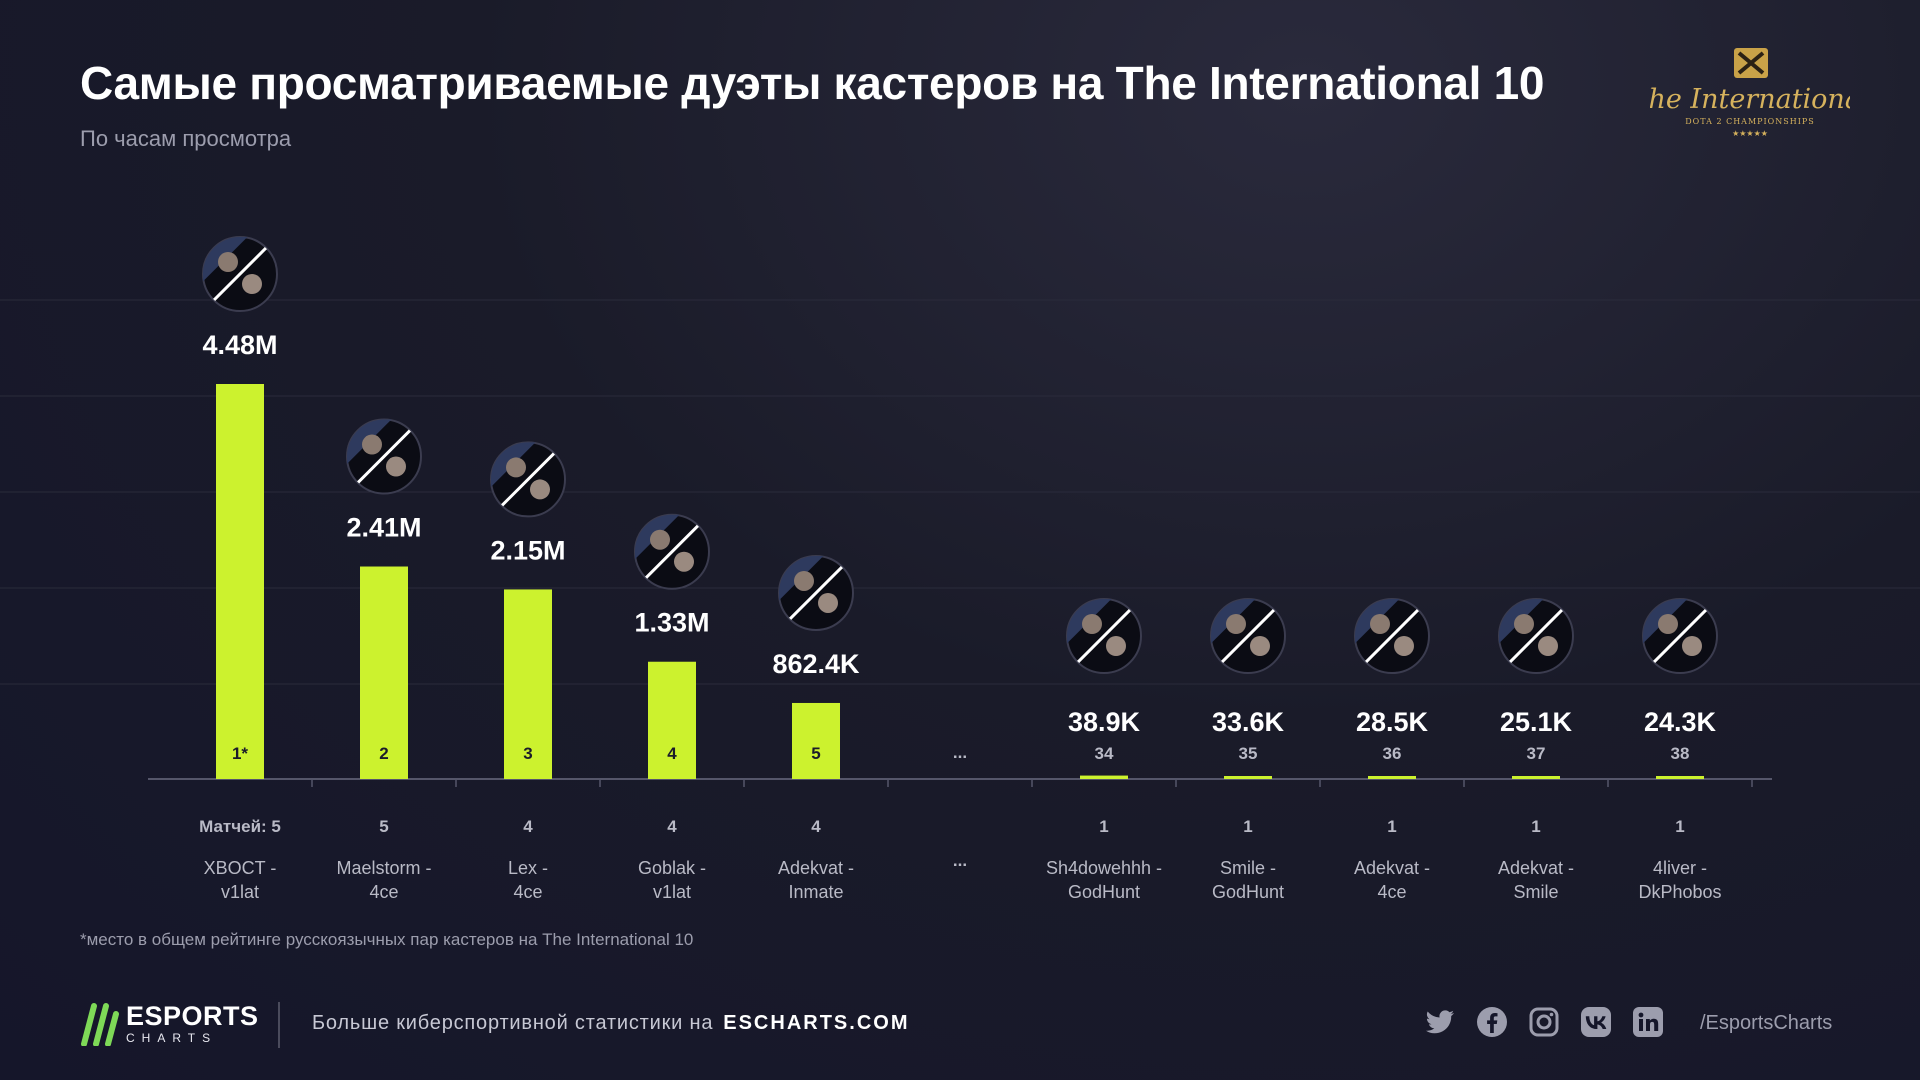 The height and width of the screenshot is (1080, 1920). Describe the element at coordinates (1536, 722) in the screenshot. I see `bar-value-label: 25.1K` at that location.